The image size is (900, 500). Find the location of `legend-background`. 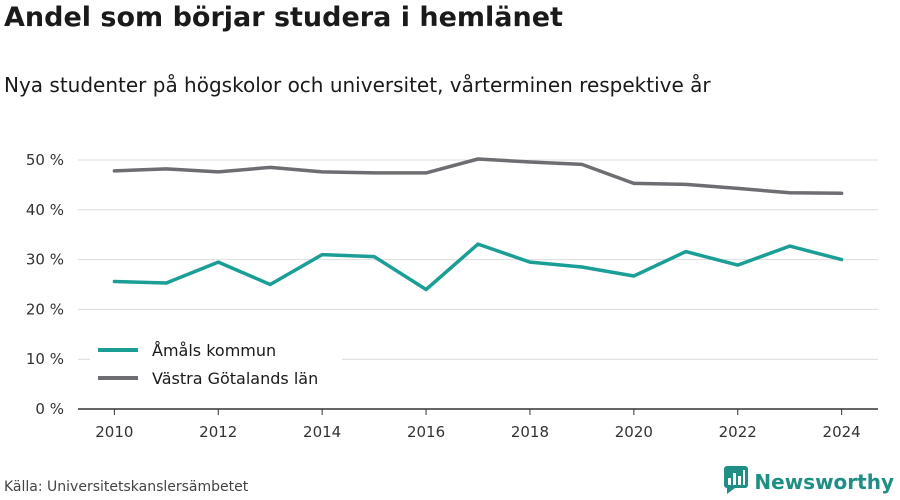

legend-background is located at coordinates (216, 367).